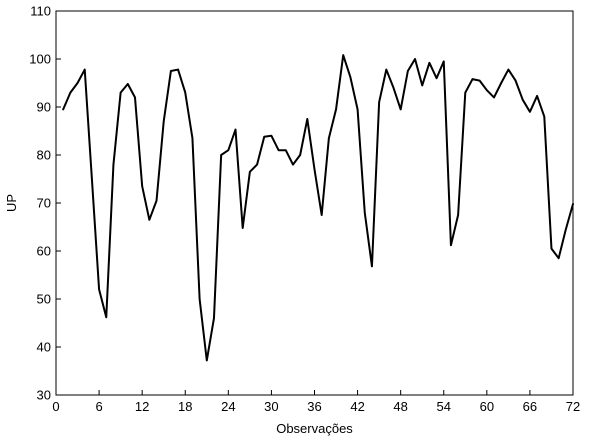 This screenshot has height=442, width=590. I want to click on x-tick-label: 24, so click(228, 406).